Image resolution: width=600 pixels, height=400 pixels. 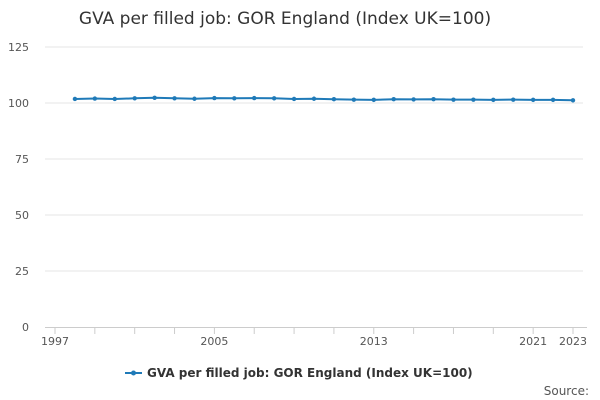 I want to click on y-tick-label: 25, so click(x=22, y=271).